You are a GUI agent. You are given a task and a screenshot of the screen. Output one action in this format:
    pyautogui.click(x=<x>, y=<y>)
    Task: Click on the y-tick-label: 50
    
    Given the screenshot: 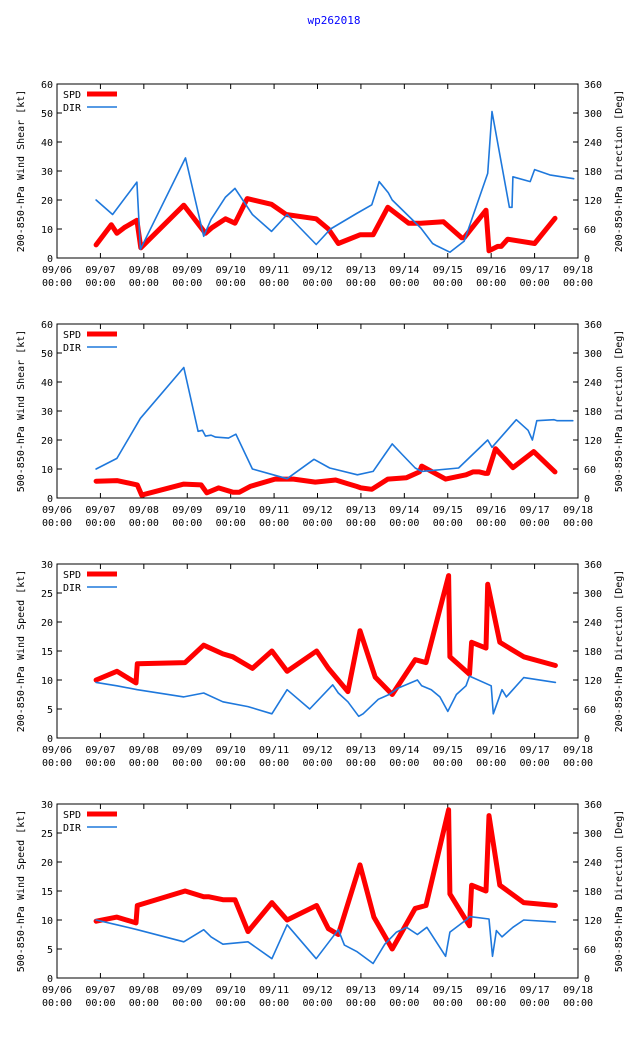 What is the action you would take?
    pyautogui.click(x=47, y=114)
    